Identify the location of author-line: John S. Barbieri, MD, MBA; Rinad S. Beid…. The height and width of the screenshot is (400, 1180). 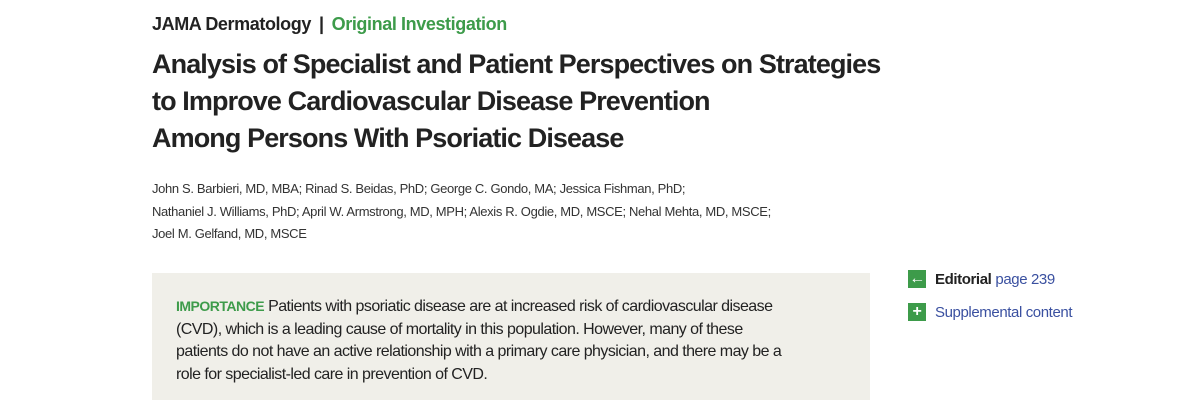
(419, 188).